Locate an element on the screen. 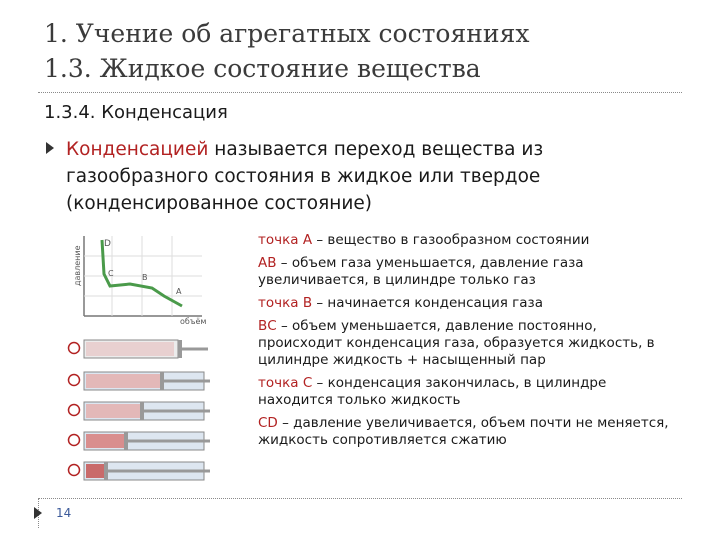 This screenshot has height=540, width=720. note-point-b: точка В – начинается конденсация газа is located at coordinates (400, 303).